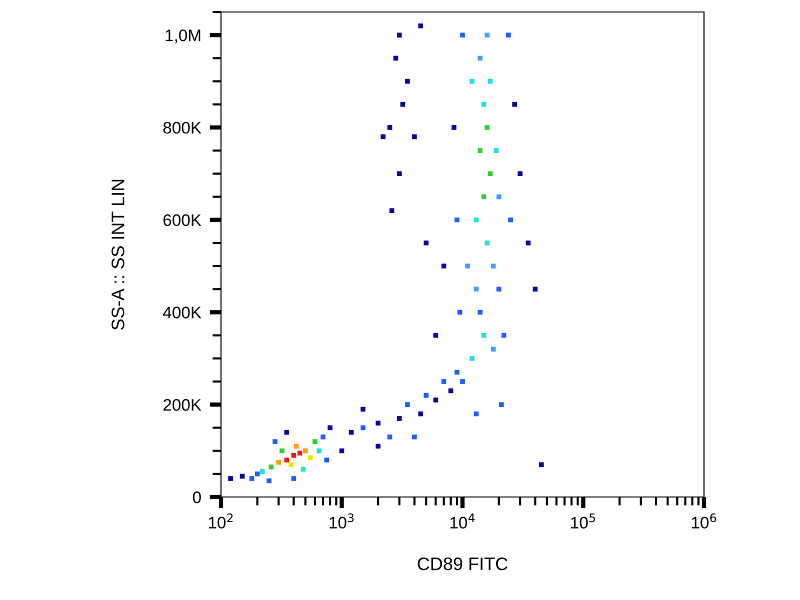  Describe the element at coordinates (182, 405) in the screenshot. I see `y-tick-label: 200K` at that location.